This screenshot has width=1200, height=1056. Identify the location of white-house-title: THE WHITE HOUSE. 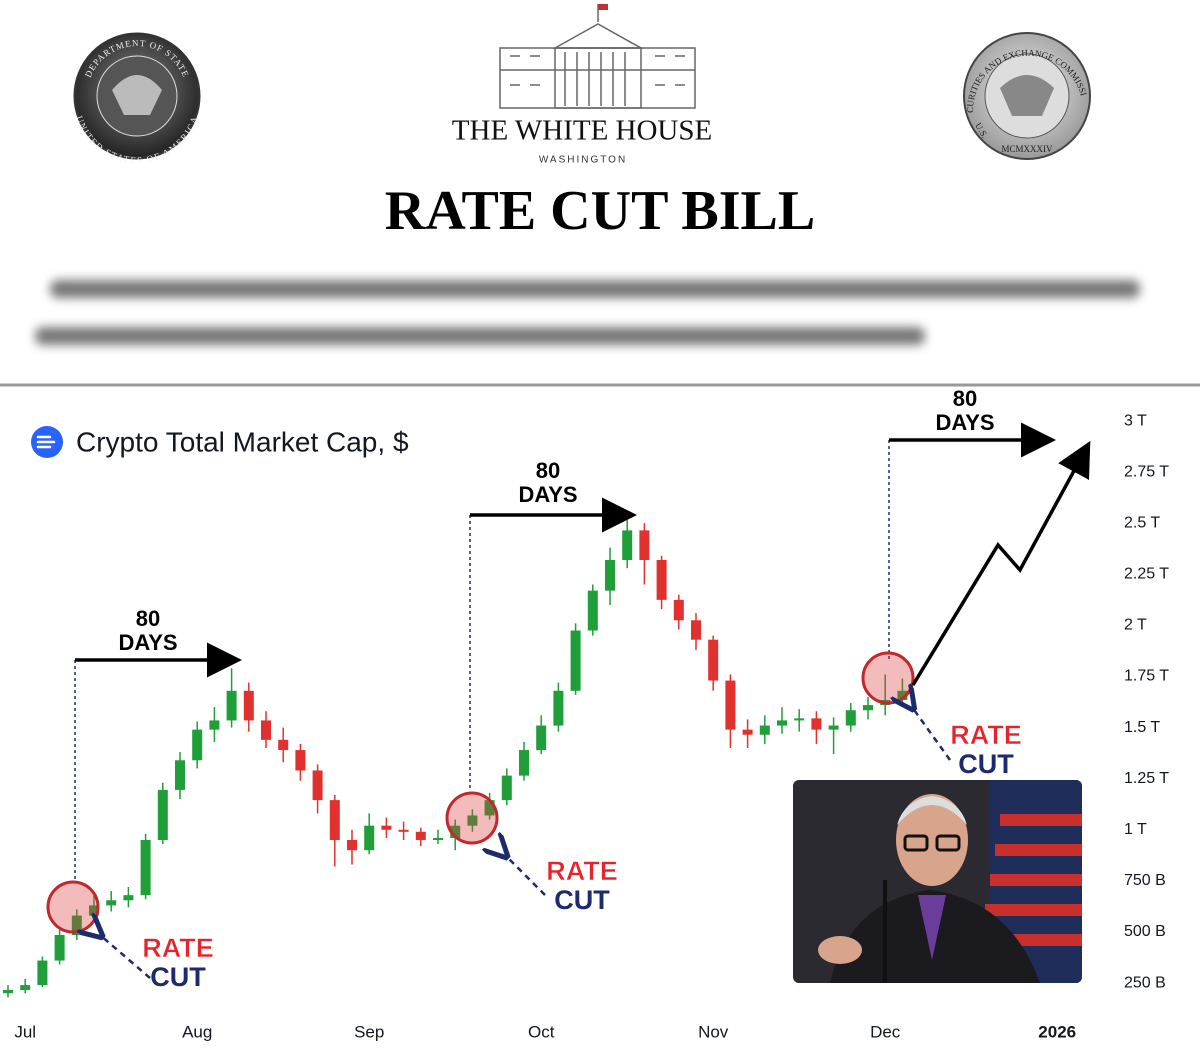
(582, 131).